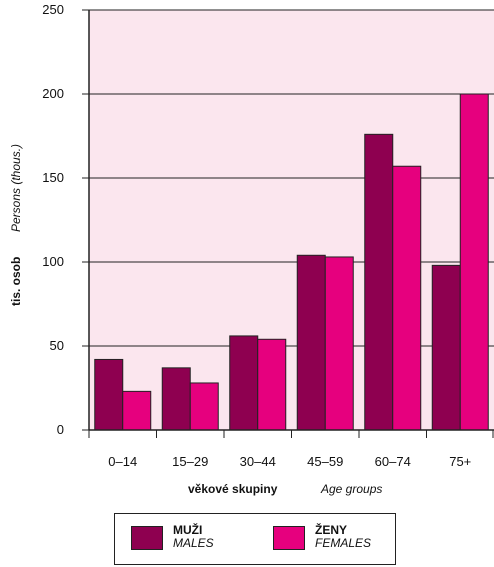  Describe the element at coordinates (60, 429) in the screenshot. I see `y-tick-label: 0` at that location.